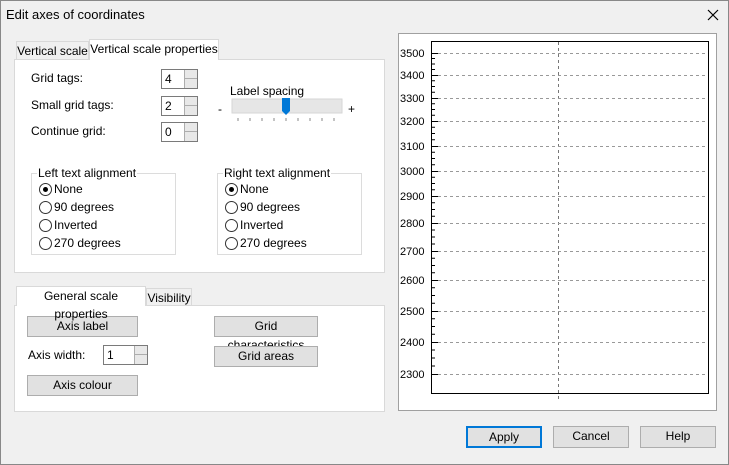  What do you see at coordinates (412, 147) in the screenshot?
I see `y-tick-label: 3100` at bounding box center [412, 147].